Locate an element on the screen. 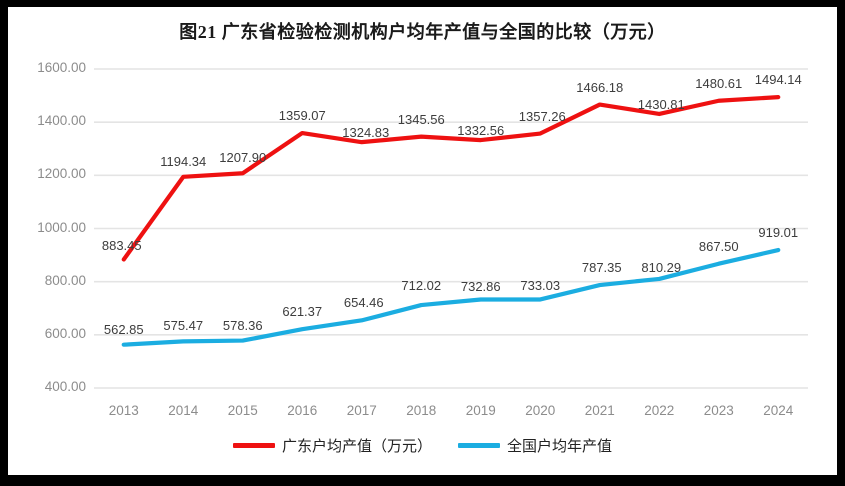  data-label: 712.02 is located at coordinates (421, 286).